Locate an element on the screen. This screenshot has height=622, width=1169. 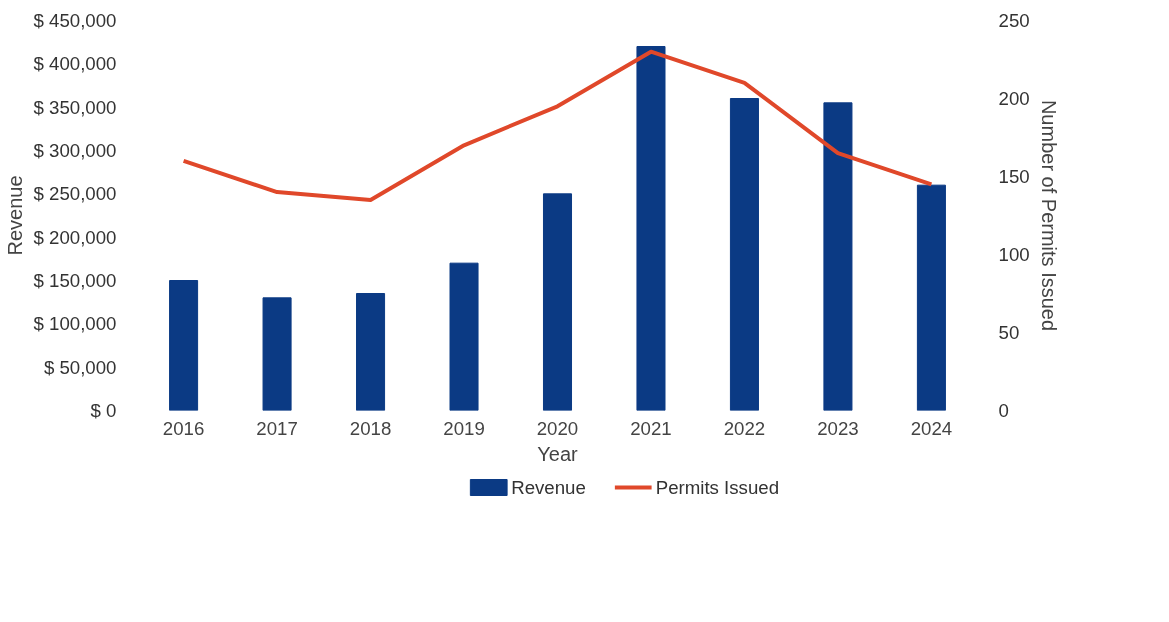
x-tick-label: 2016 is located at coordinates (183, 428).